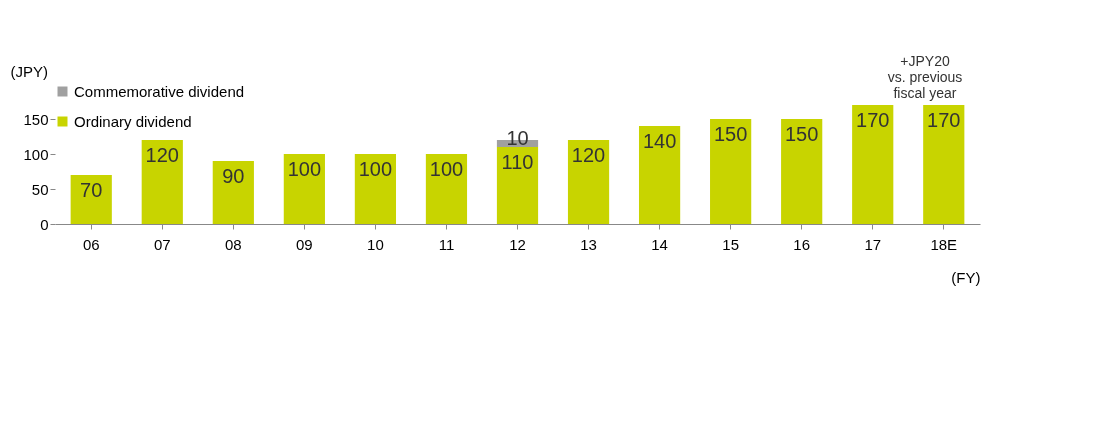 This screenshot has height=425, width=1093. Describe the element at coordinates (159, 91) in the screenshot. I see `legend-label: Commemorative dividend` at that location.